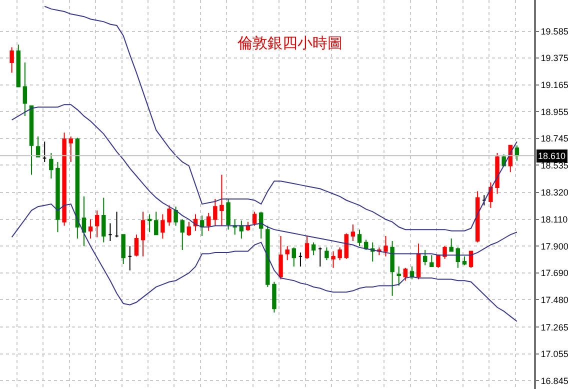 The height and width of the screenshot is (389, 574). Describe the element at coordinates (554, 354) in the screenshot. I see `y-tick-label: 17.055` at that location.